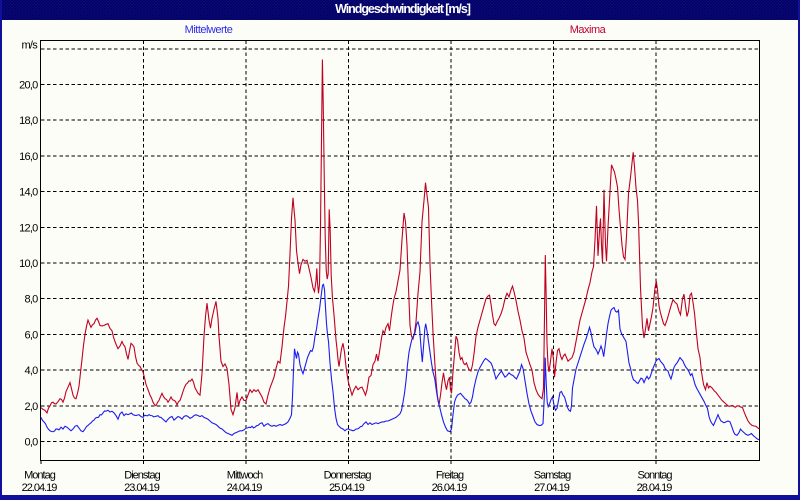  Describe the element at coordinates (28, 121) in the screenshot. I see `svg-text: 18,0` at that location.